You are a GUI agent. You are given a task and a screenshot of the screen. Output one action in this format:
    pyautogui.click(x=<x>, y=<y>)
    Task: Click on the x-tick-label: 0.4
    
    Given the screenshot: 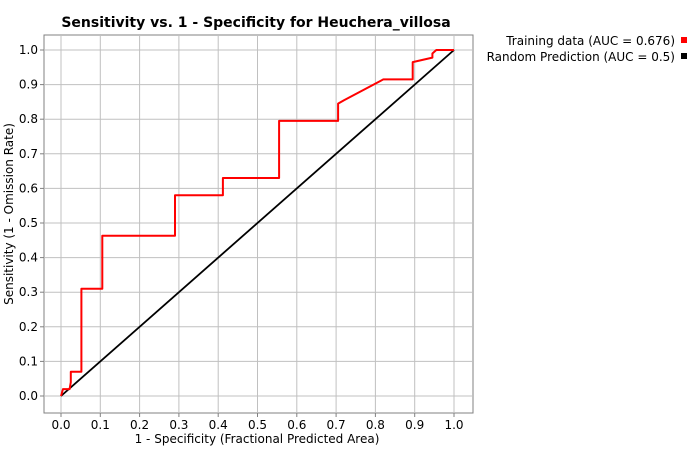 What is the action you would take?
    pyautogui.click(x=218, y=425)
    